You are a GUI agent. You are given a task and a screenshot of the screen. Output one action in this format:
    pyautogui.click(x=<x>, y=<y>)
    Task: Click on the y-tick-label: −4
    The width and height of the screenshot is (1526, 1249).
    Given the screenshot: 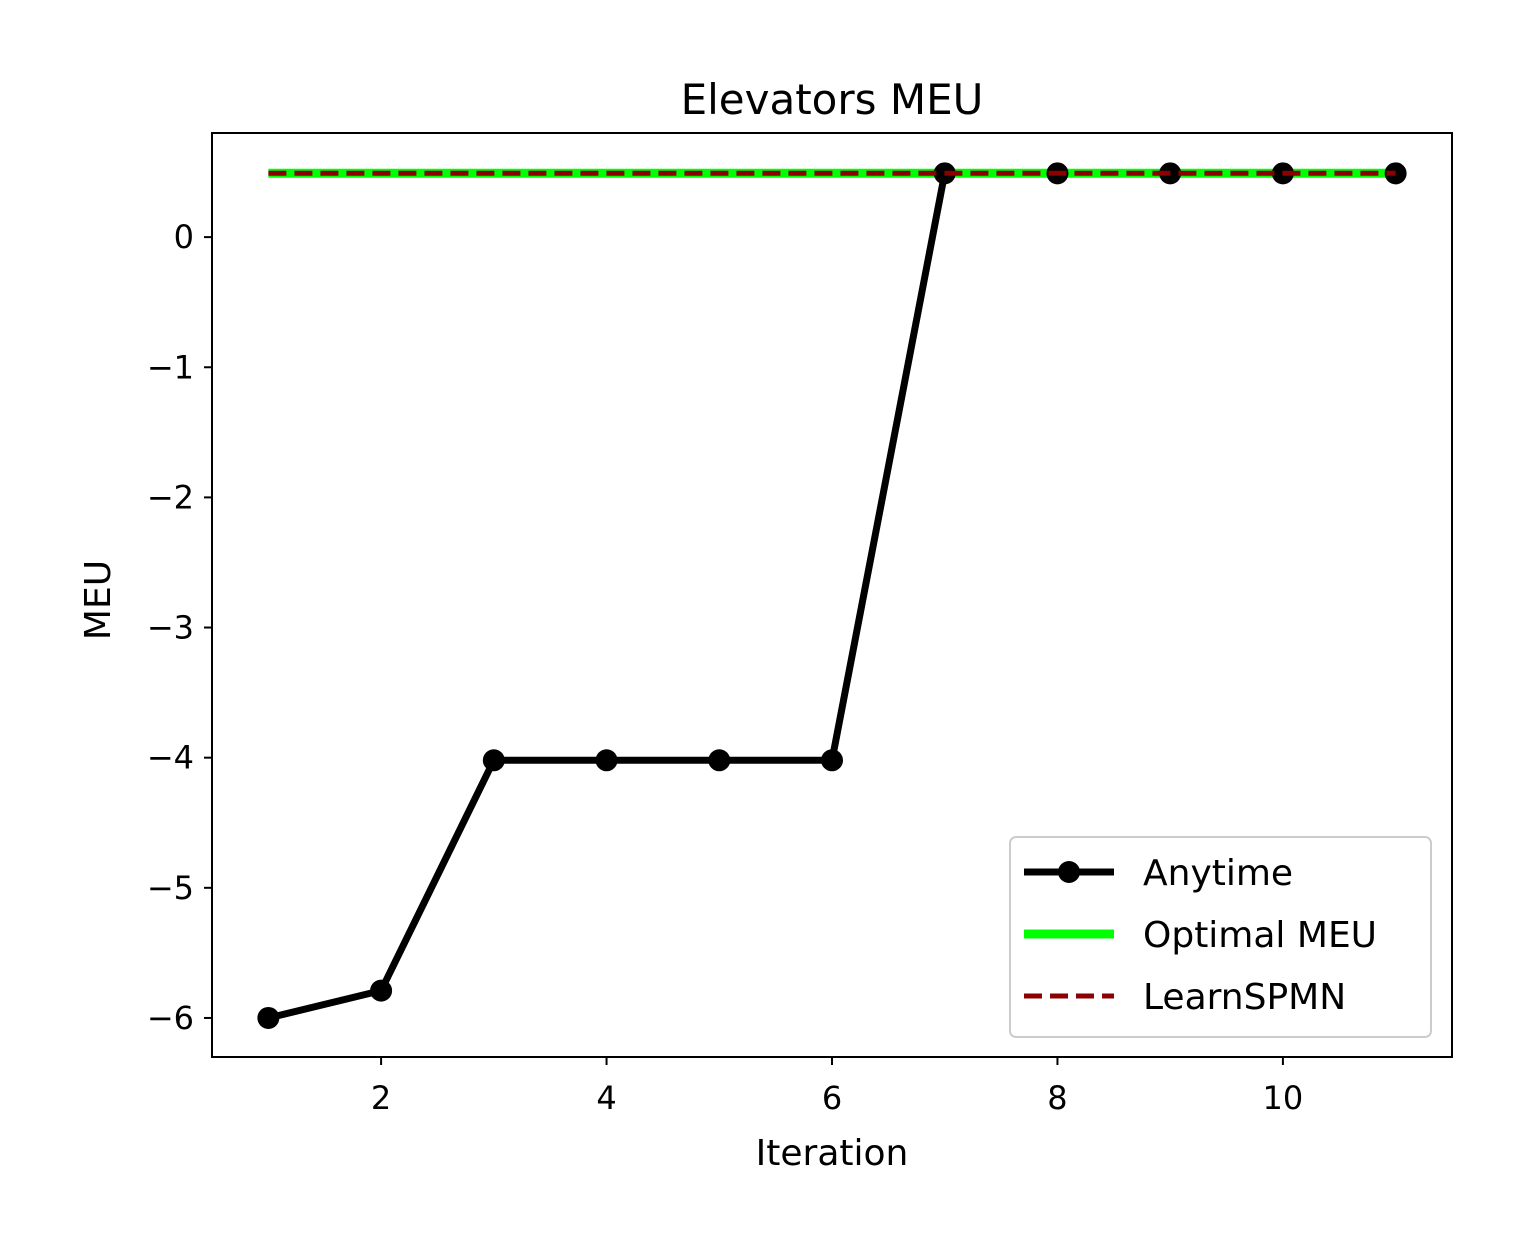 What is the action you would take?
    pyautogui.click(x=170, y=758)
    